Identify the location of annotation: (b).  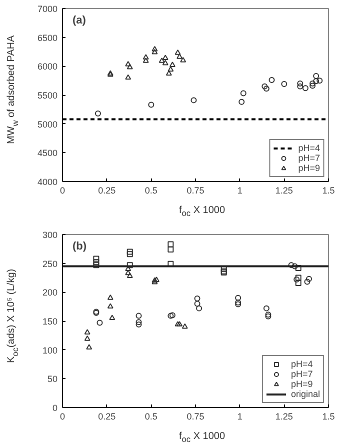
(79, 246).